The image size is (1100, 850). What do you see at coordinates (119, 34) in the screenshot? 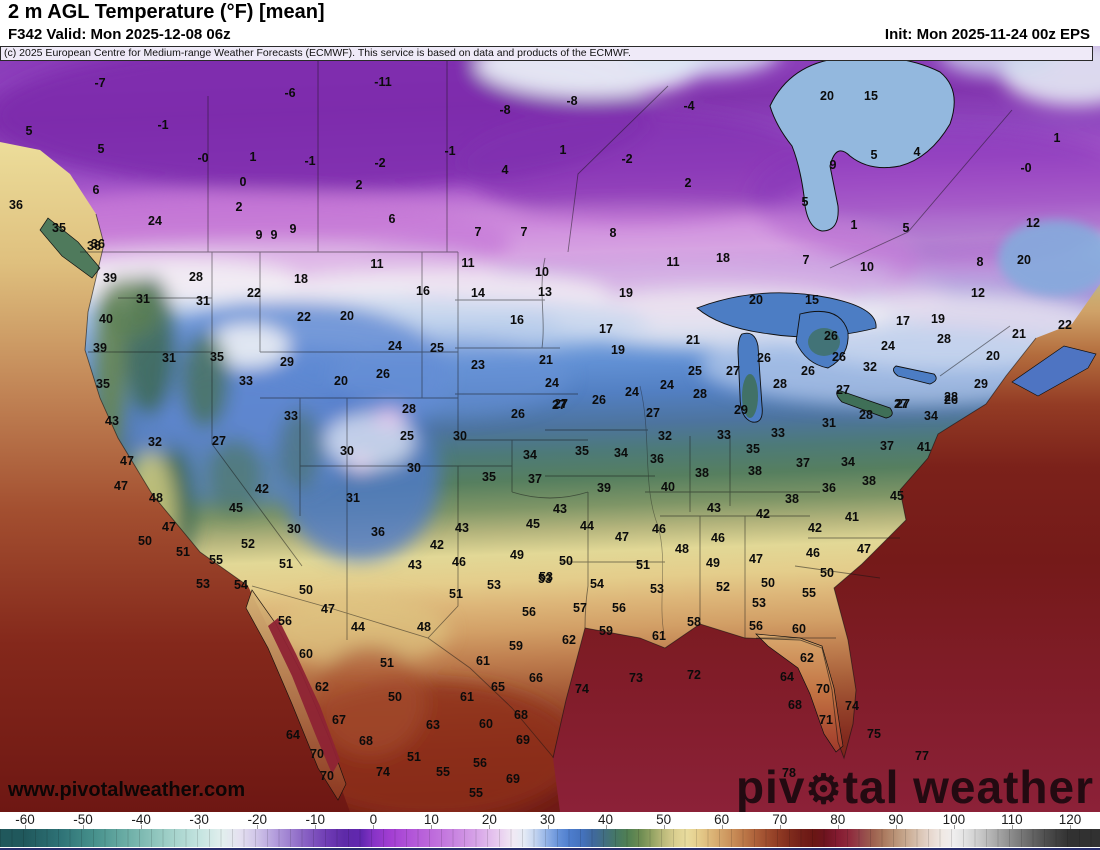
I see `valid-time: F342 Valid: Mon 2025-12-08 06z` at bounding box center [119, 34].